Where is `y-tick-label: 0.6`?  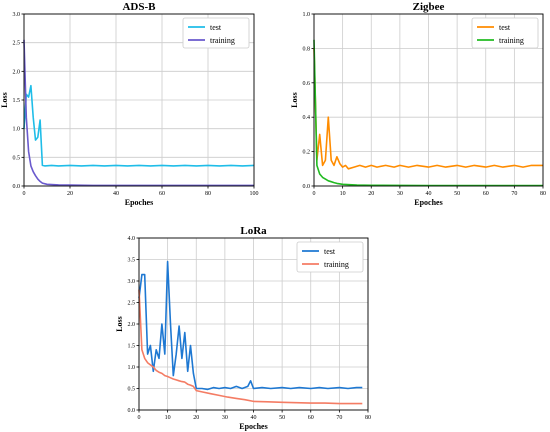
y-tick-label: 0.6 is located at coordinates (307, 84).